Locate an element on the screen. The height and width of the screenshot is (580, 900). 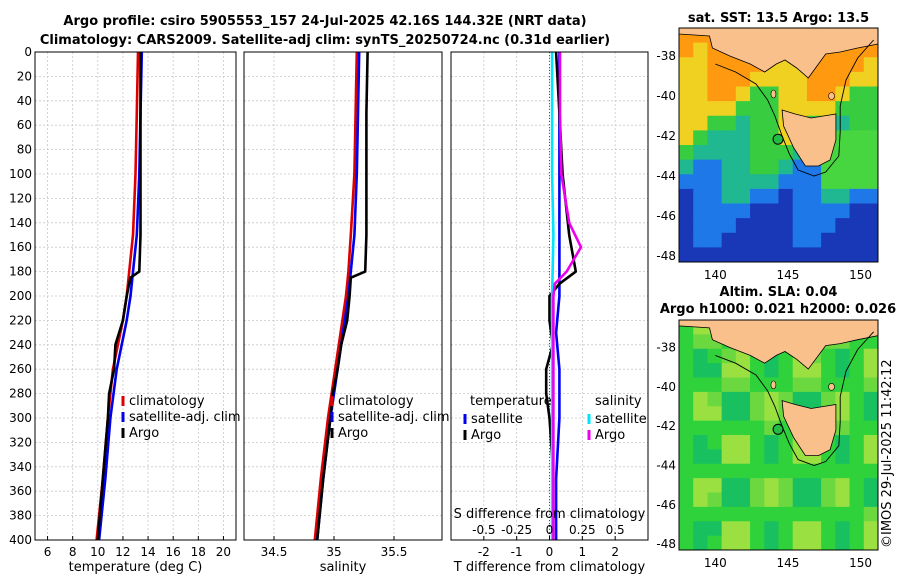
legend-label: satellite-adj. clim is located at coordinates (394, 417).